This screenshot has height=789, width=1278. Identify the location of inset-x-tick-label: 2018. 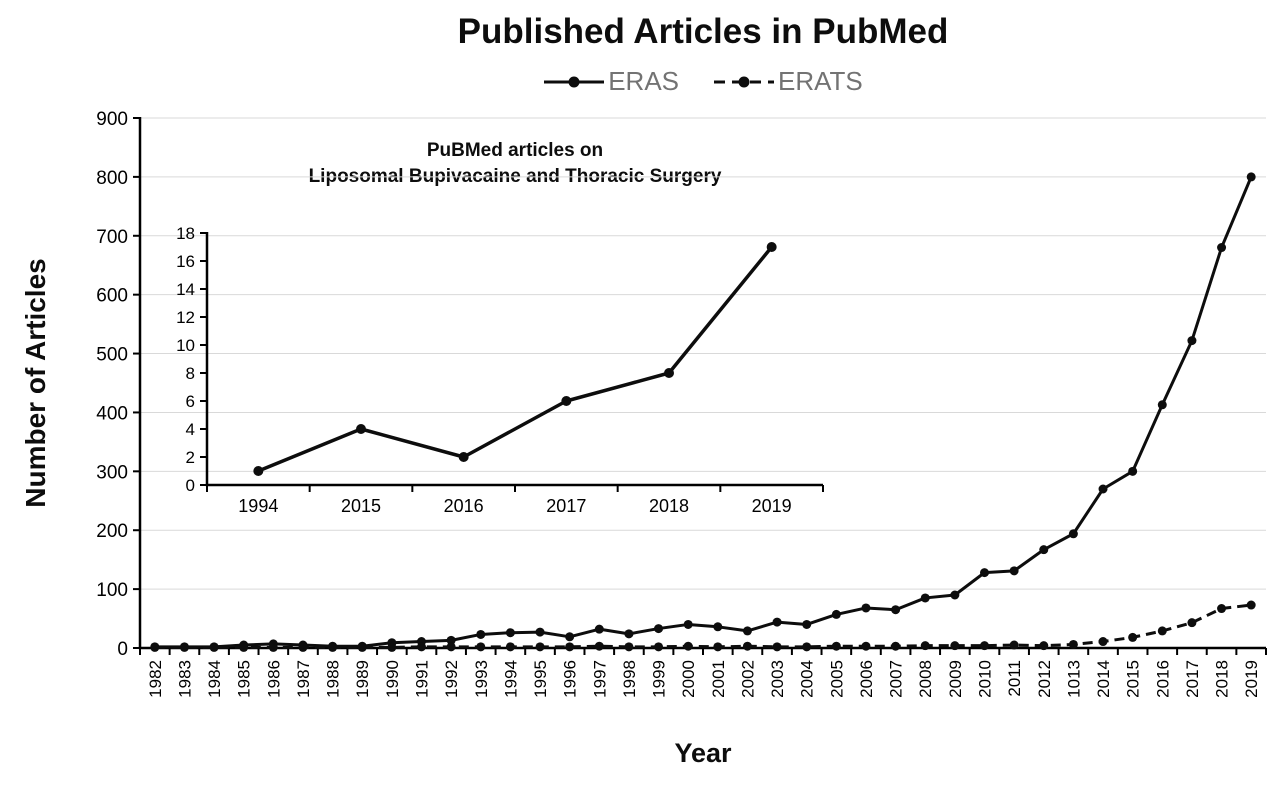
(669, 506).